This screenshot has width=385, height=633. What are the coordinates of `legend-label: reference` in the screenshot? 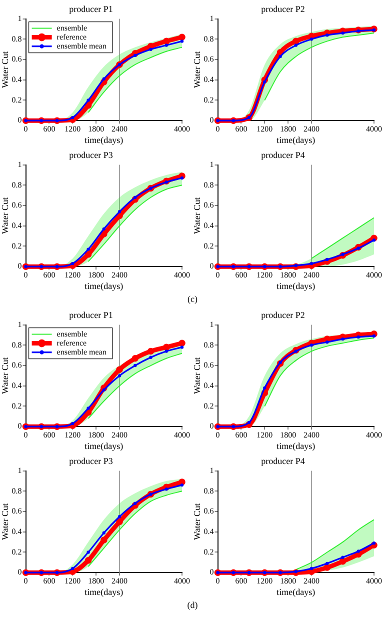 It's located at (71, 343).